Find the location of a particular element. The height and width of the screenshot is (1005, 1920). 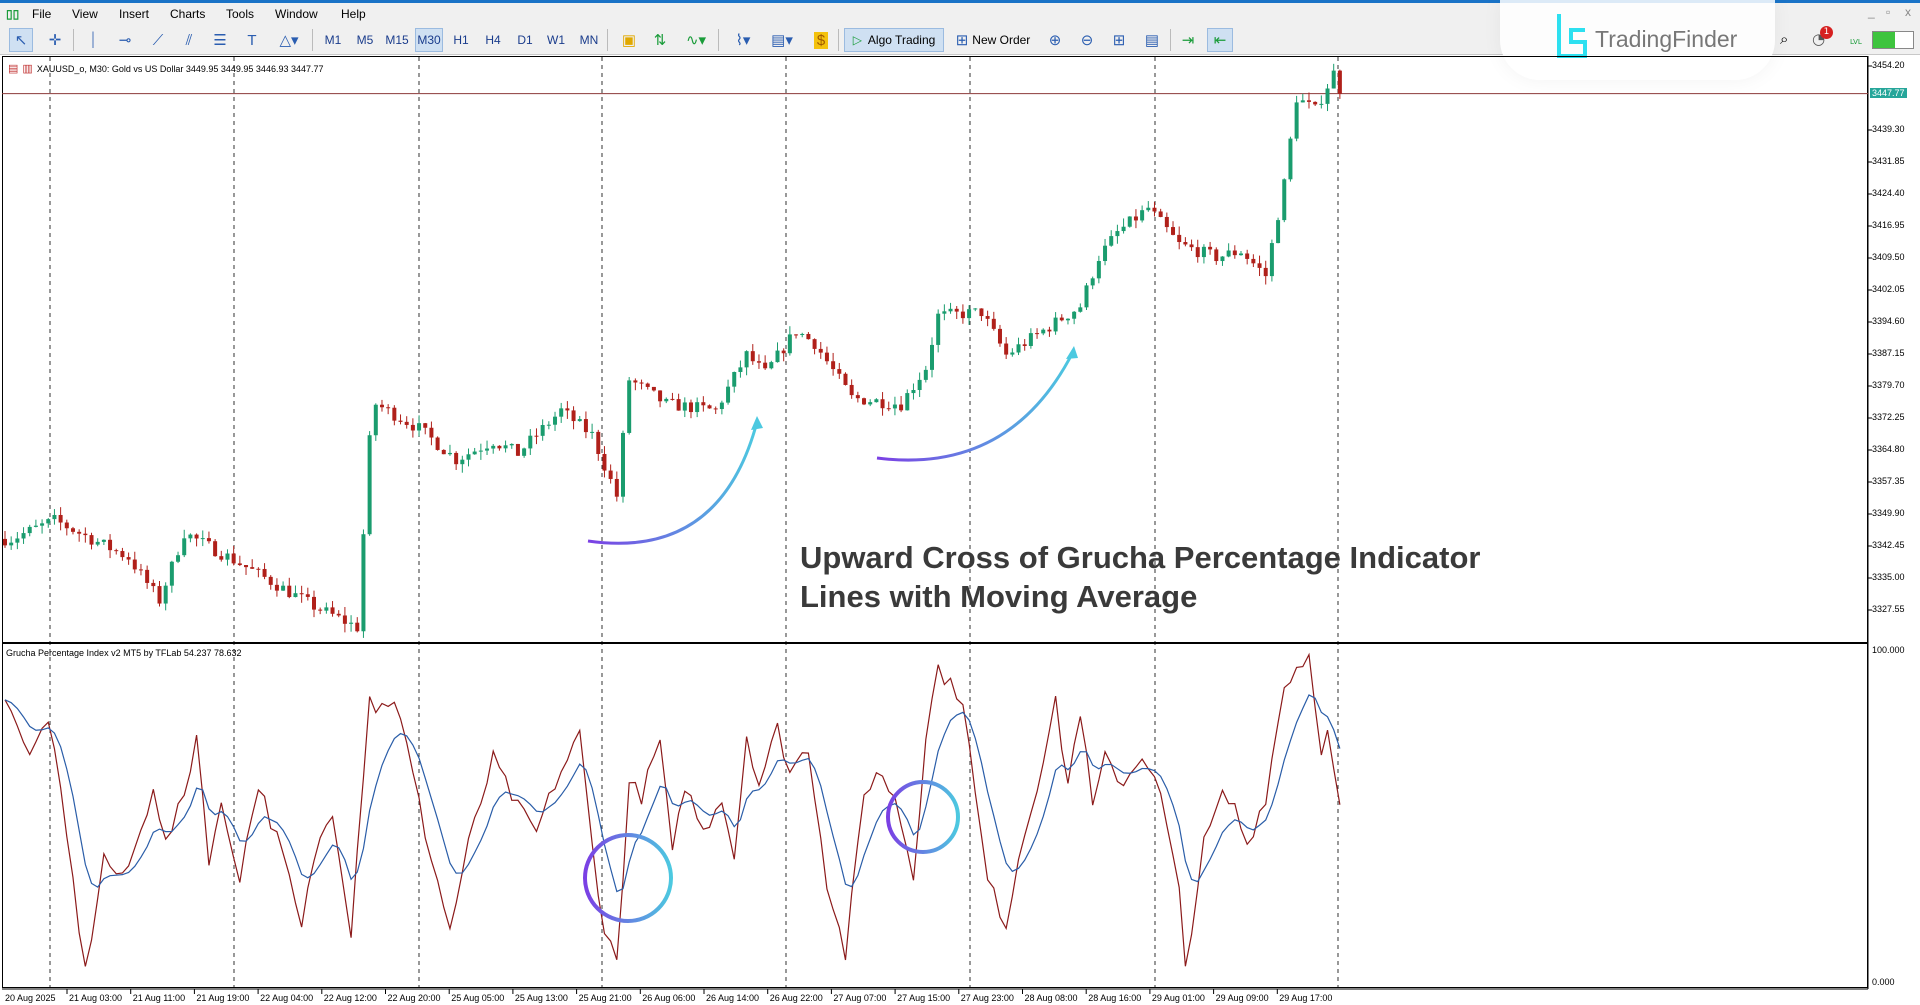

indicators-button: ∿▾ is located at coordinates (696, 40).